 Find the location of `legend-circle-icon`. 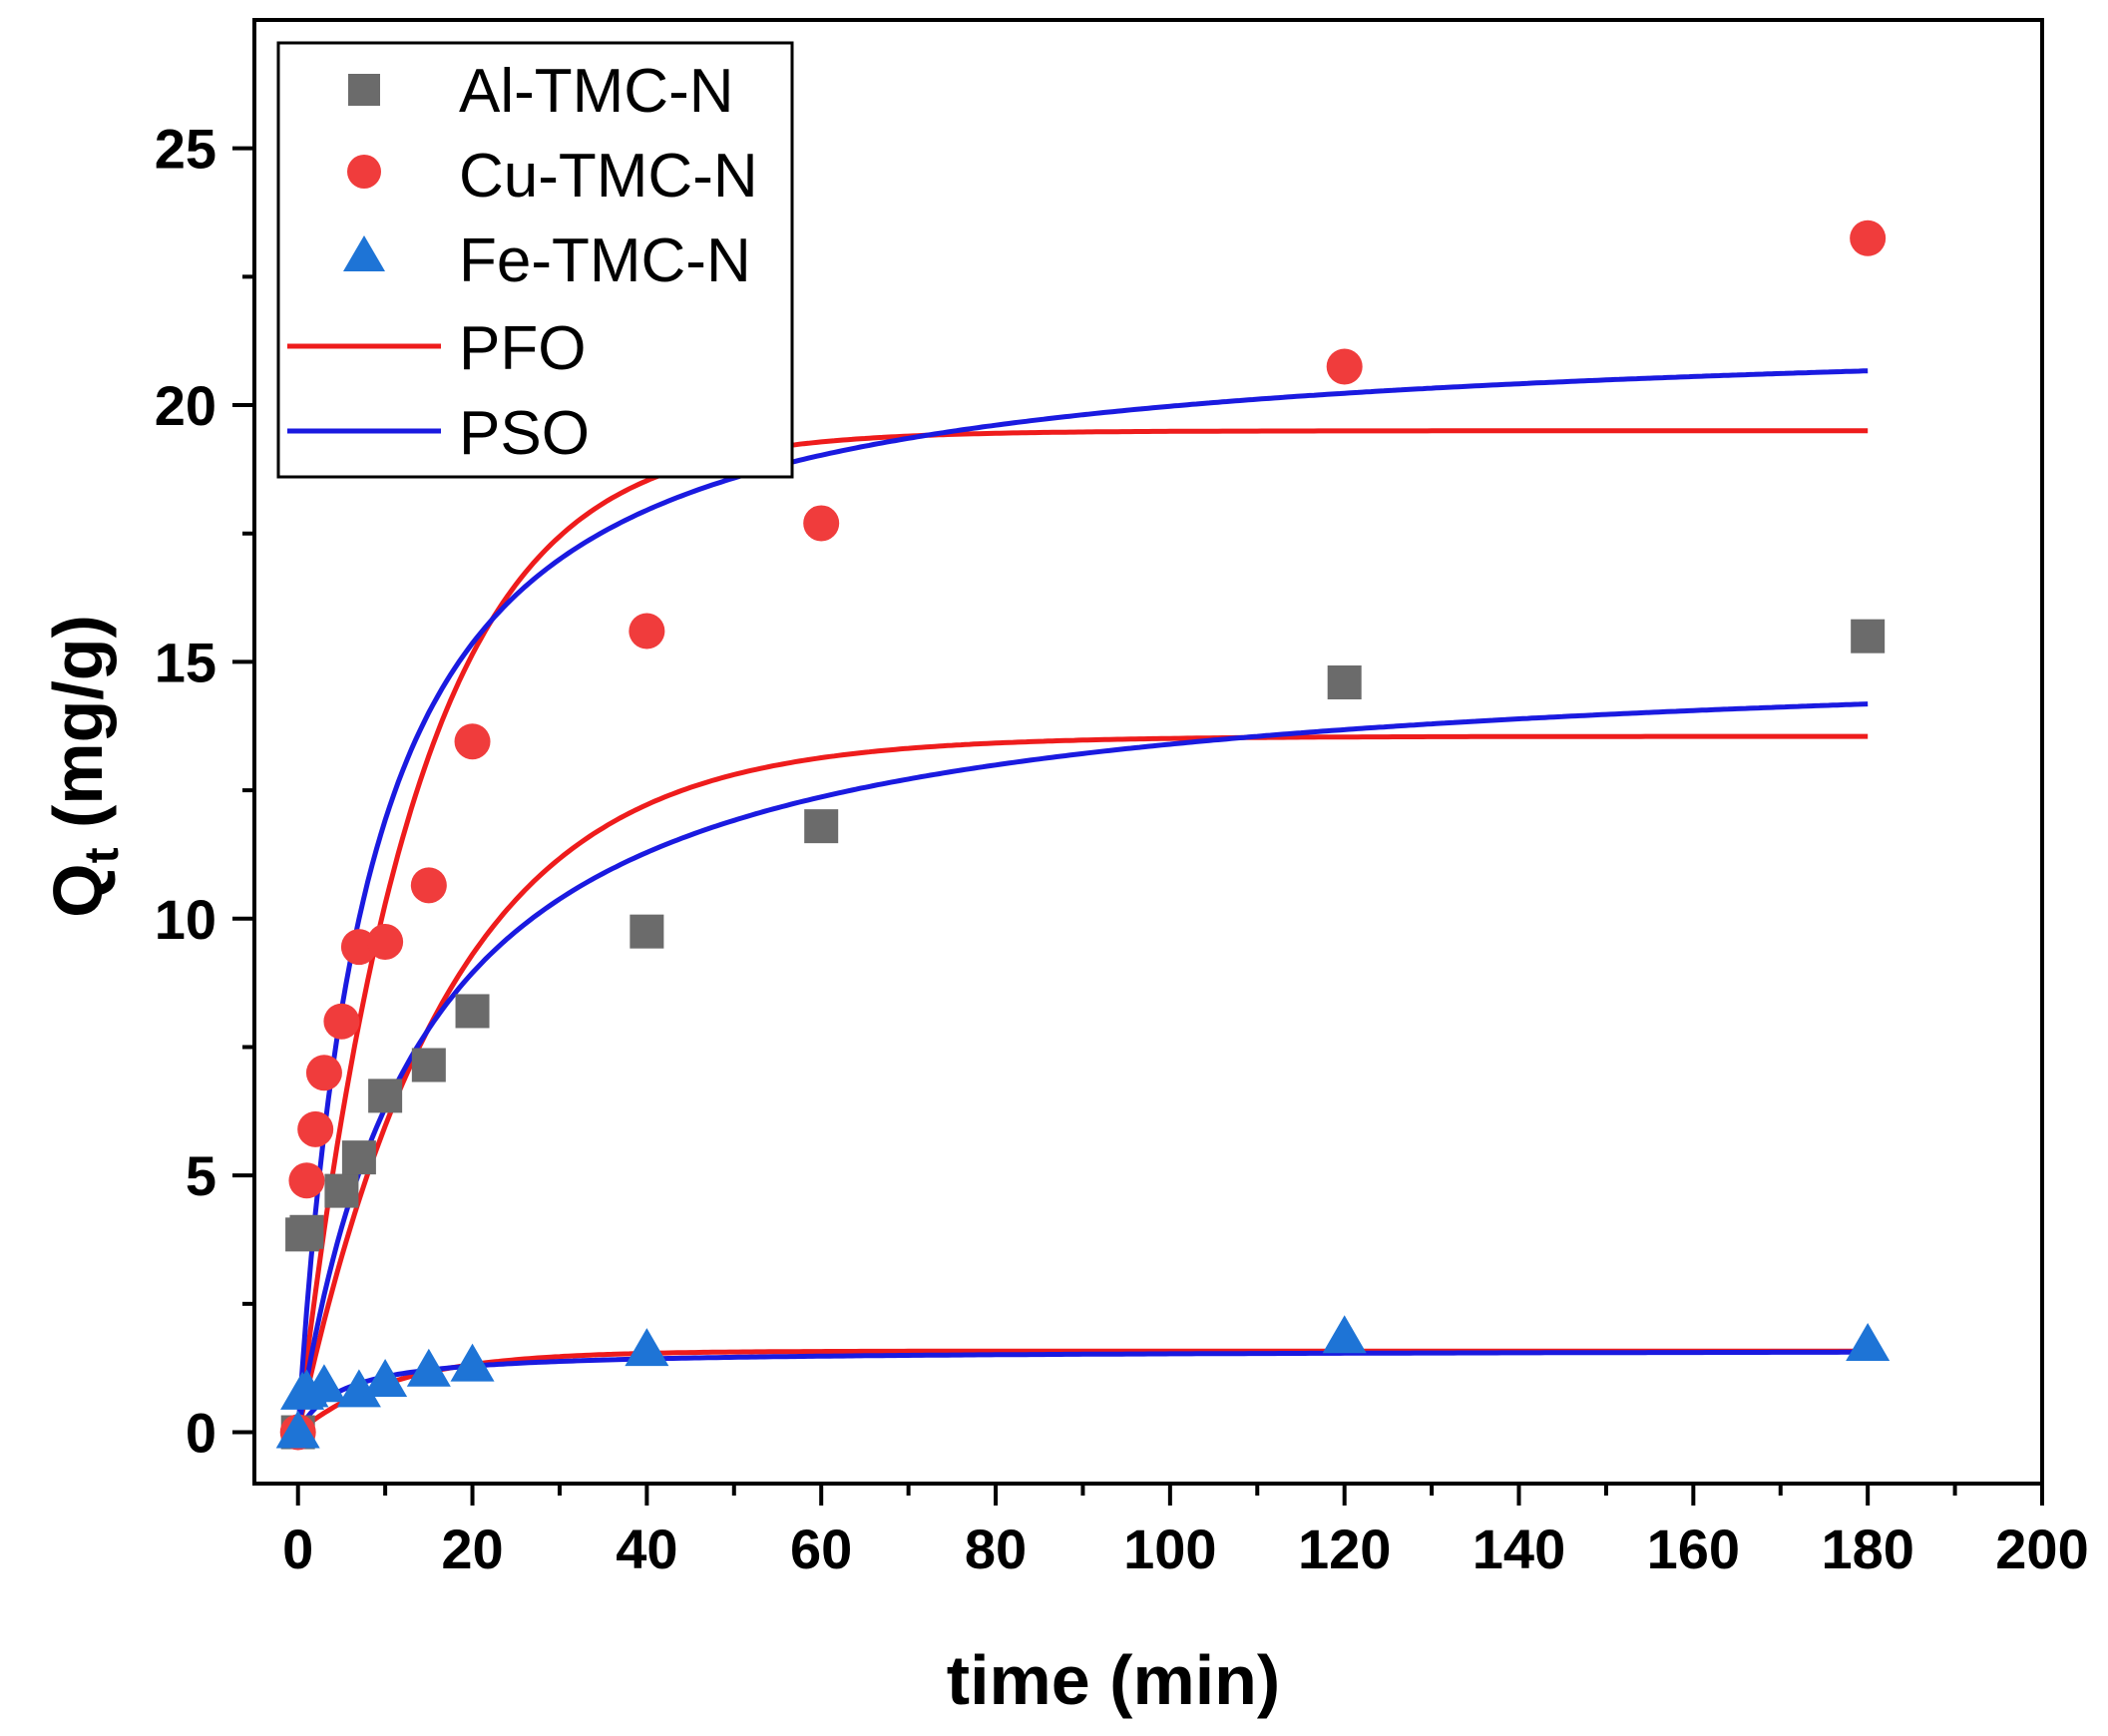

legend-circle-icon is located at coordinates (364, 172).